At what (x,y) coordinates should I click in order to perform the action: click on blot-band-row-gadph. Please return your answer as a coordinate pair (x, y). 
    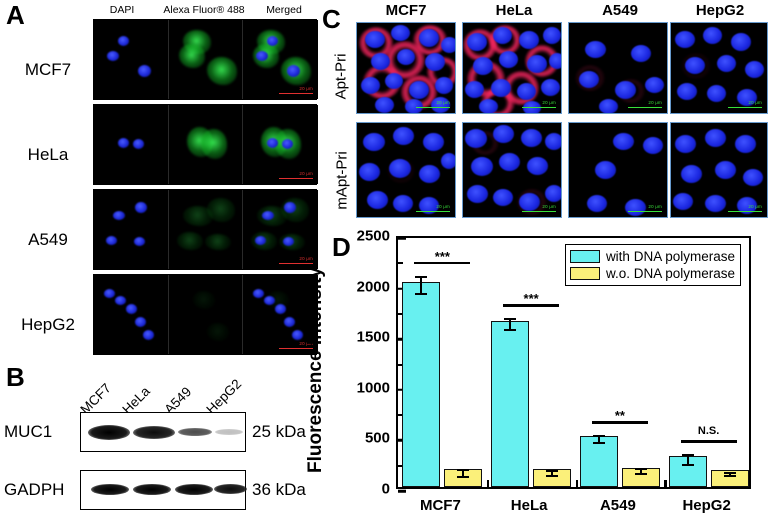
    Looking at the image, I should click on (163, 490).